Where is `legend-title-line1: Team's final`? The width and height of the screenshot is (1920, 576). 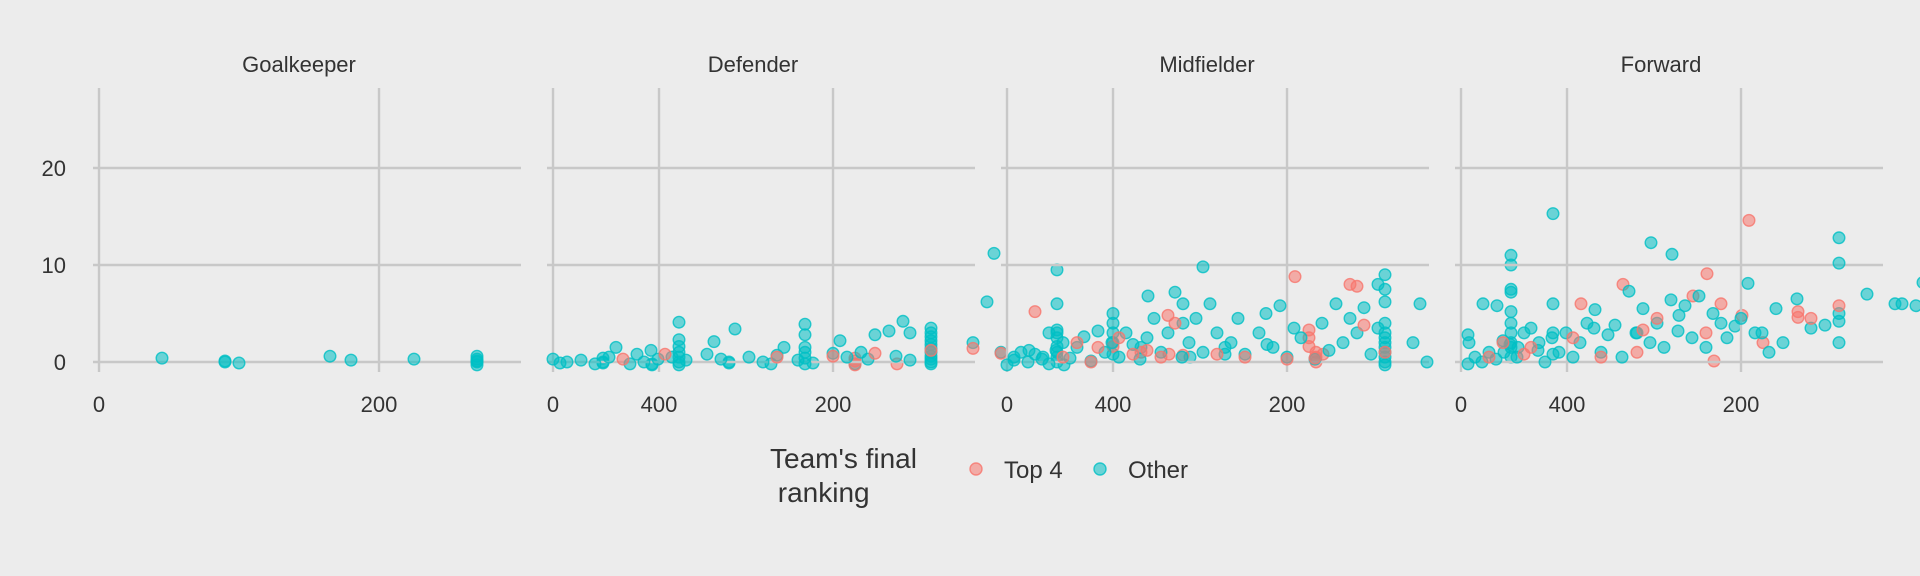
legend-title-line1: Team's final is located at coordinates (843, 458).